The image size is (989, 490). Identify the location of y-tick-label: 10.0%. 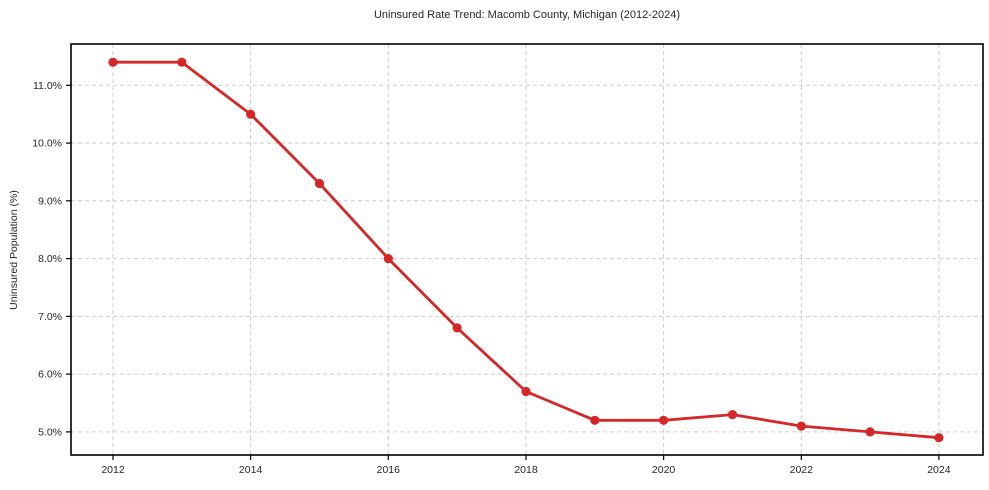
(47, 144).